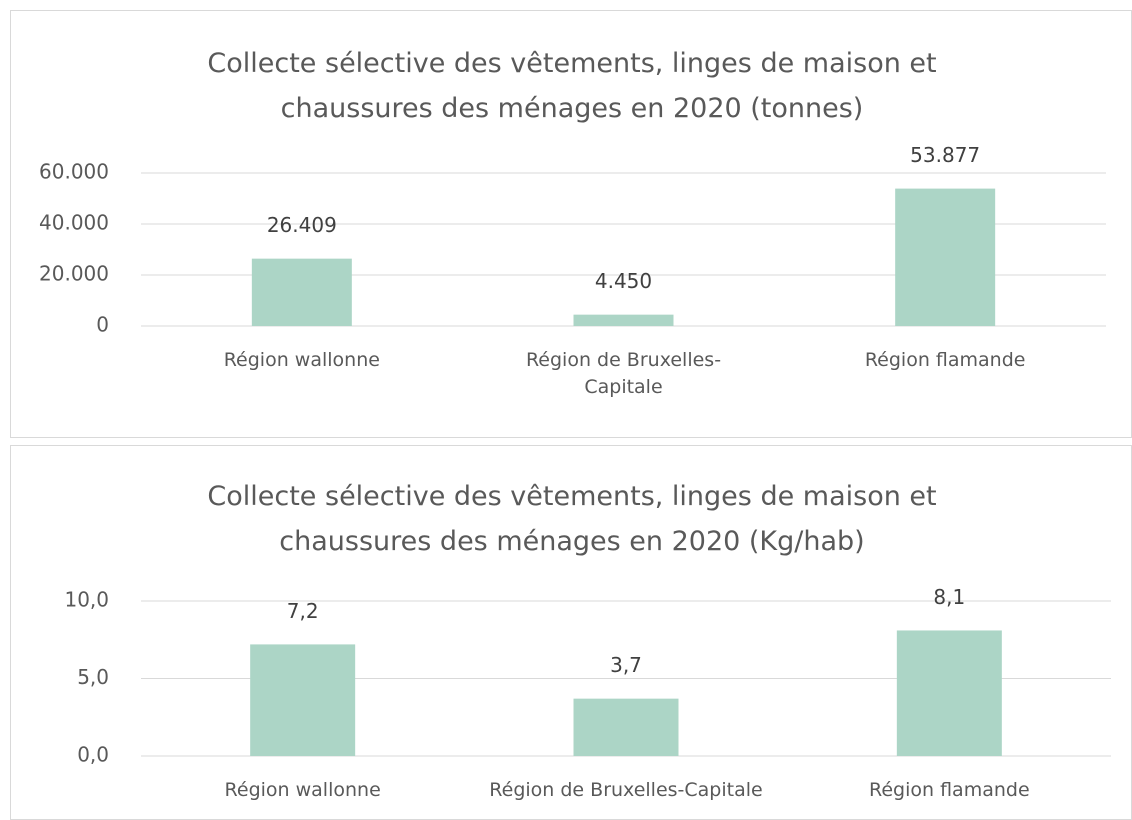  I want to click on data-label: 4.450, so click(623, 281).